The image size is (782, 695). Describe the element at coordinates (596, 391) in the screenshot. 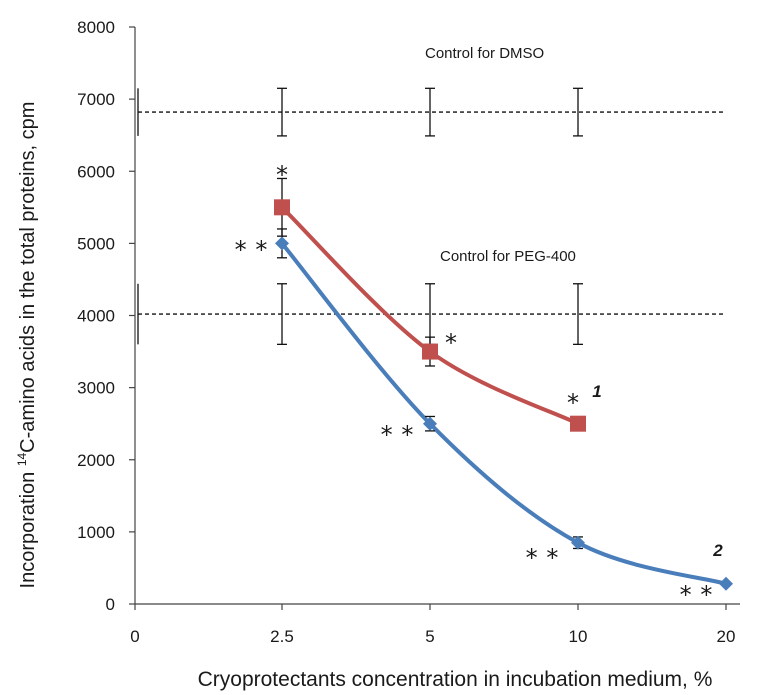

I see `series-1-label: 1` at that location.